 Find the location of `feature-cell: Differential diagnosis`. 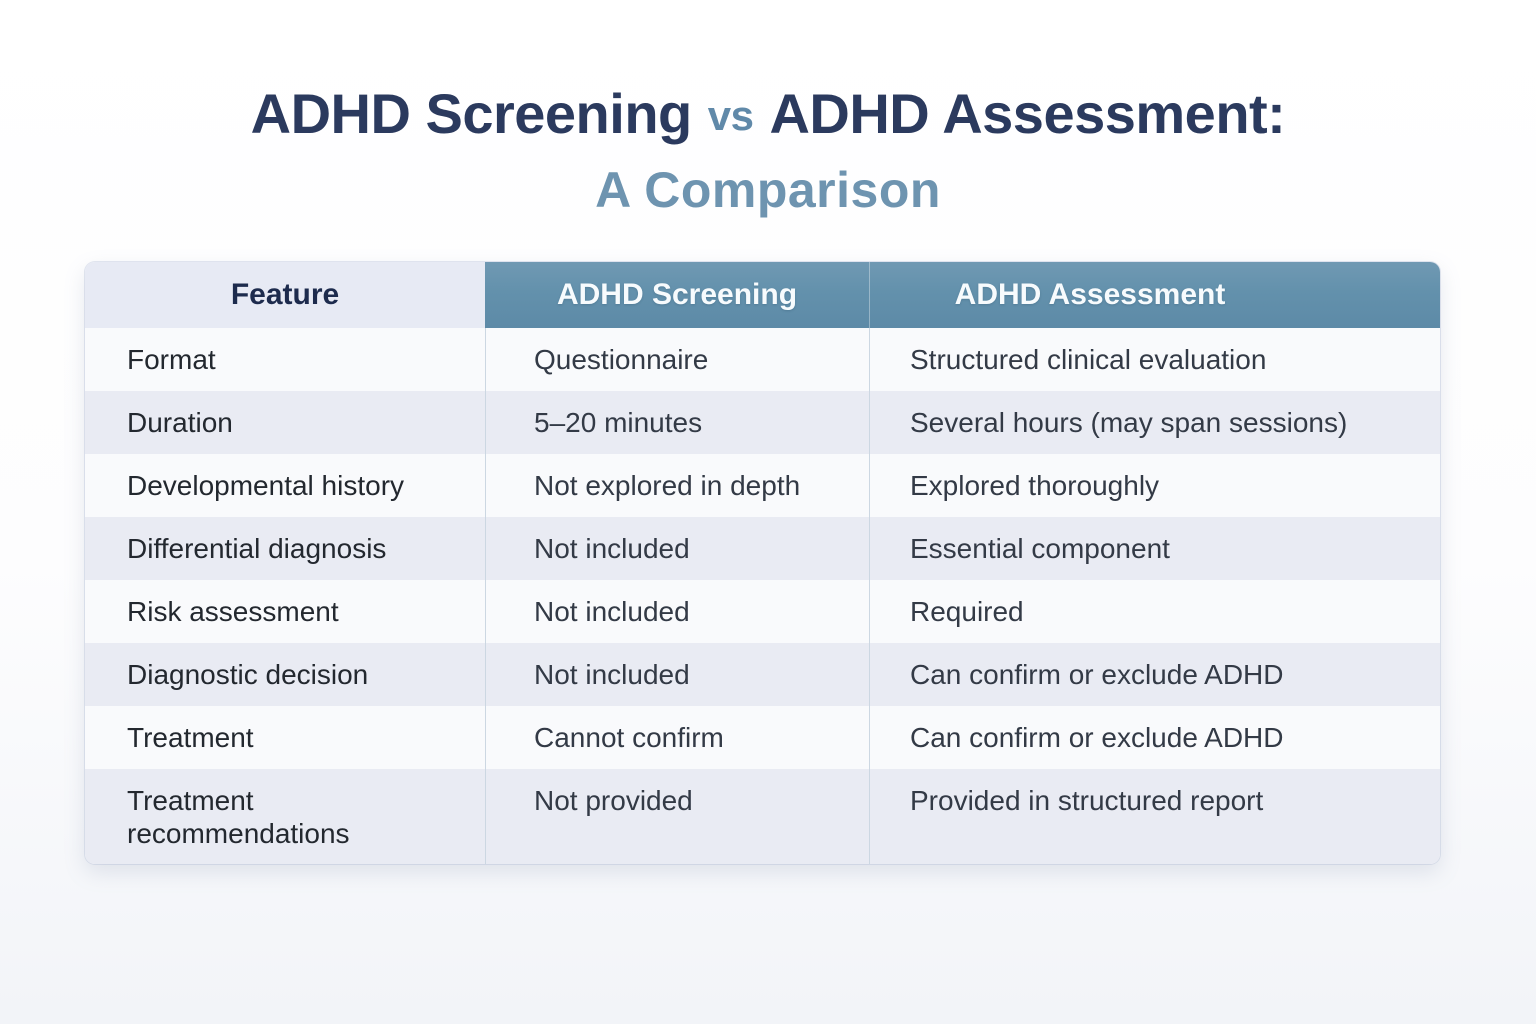

feature-cell: Differential diagnosis is located at coordinates (257, 548).